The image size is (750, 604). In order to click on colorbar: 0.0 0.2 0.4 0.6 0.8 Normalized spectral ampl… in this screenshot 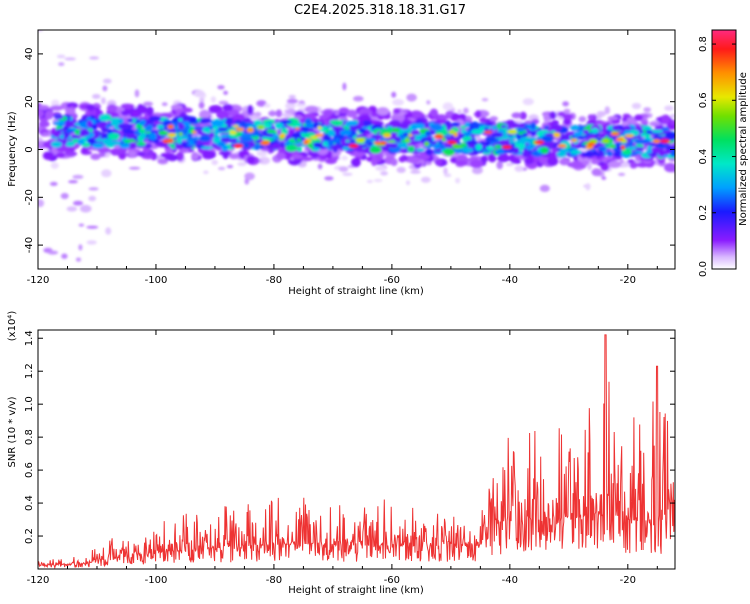, I will do `click(723, 153)`.